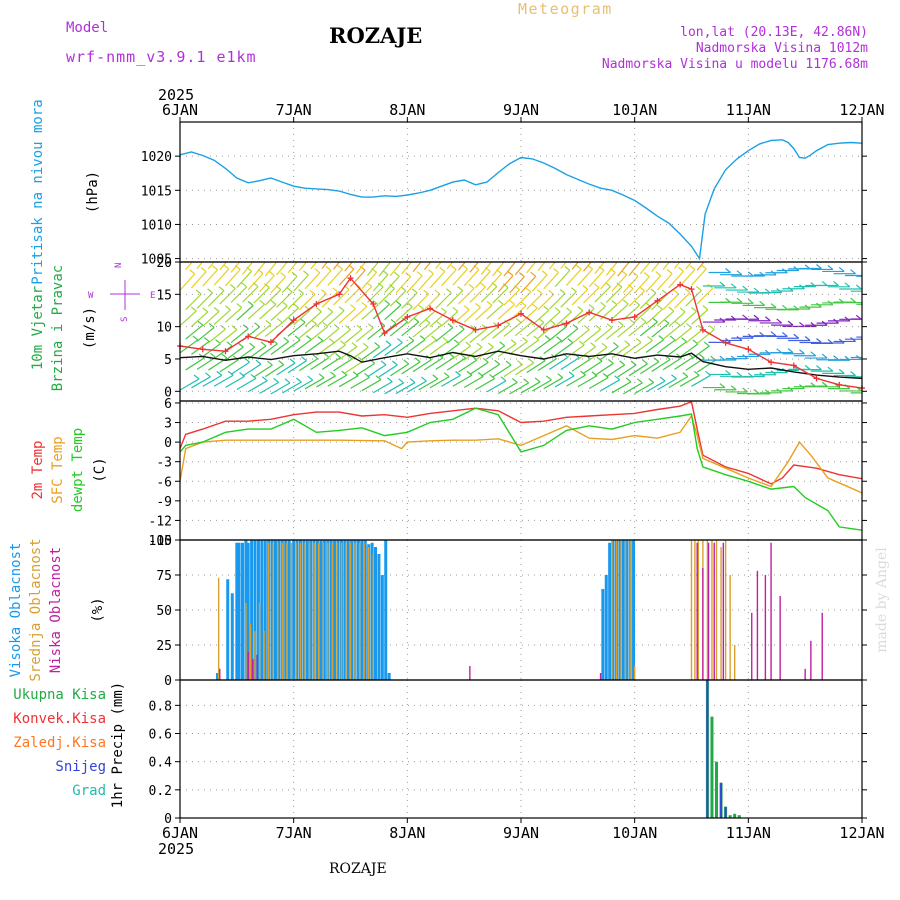 The image size is (900, 900). I want to click on precip-label: 1hr Precip (mm), so click(118, 745).